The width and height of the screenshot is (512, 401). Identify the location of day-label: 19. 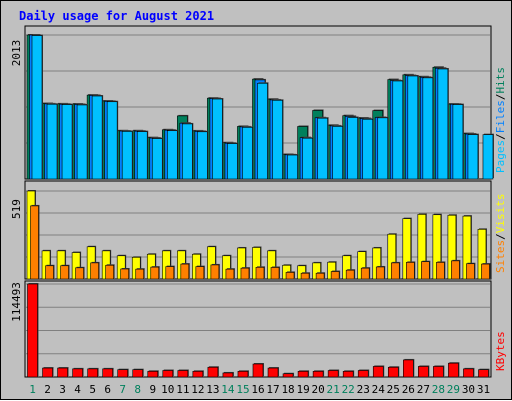
(302, 389).